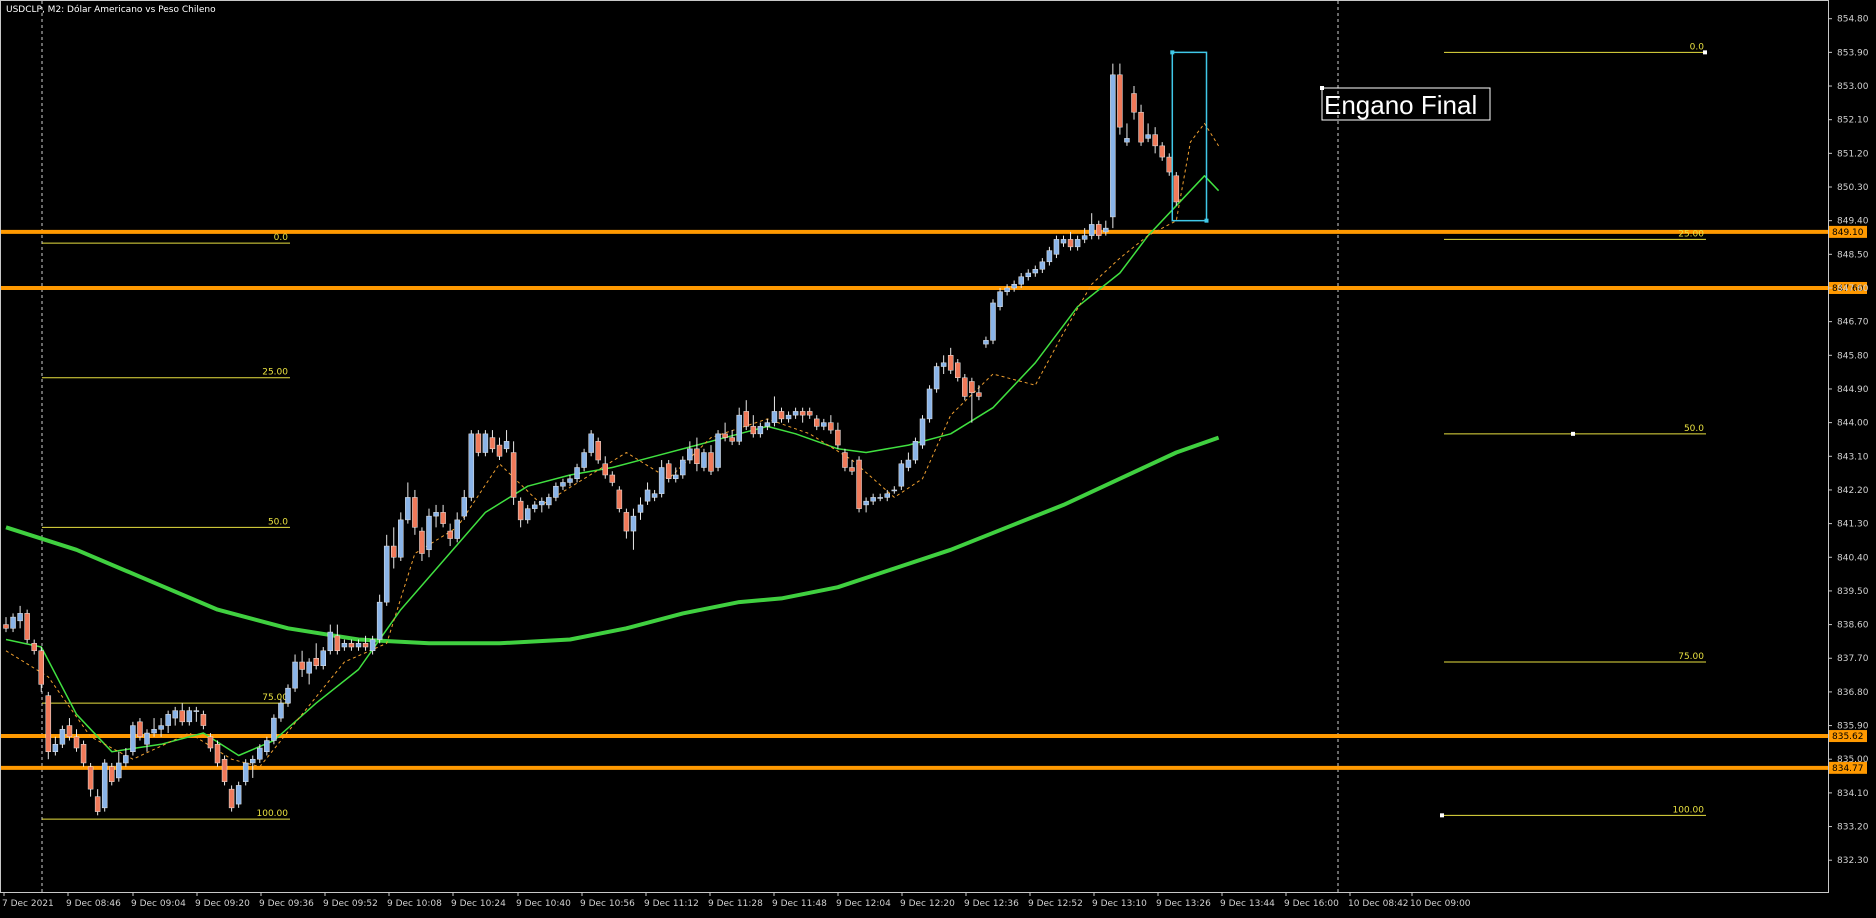  What do you see at coordinates (1853, 154) in the screenshot?
I see `y-tick-label: 851.20` at bounding box center [1853, 154].